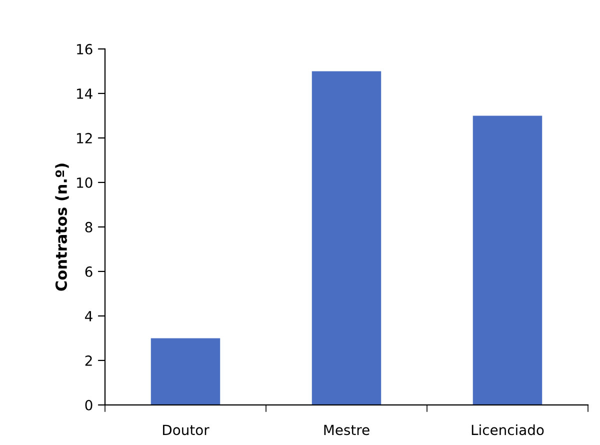  Describe the element at coordinates (88, 316) in the screenshot. I see `y-tick-label: 4` at that location.